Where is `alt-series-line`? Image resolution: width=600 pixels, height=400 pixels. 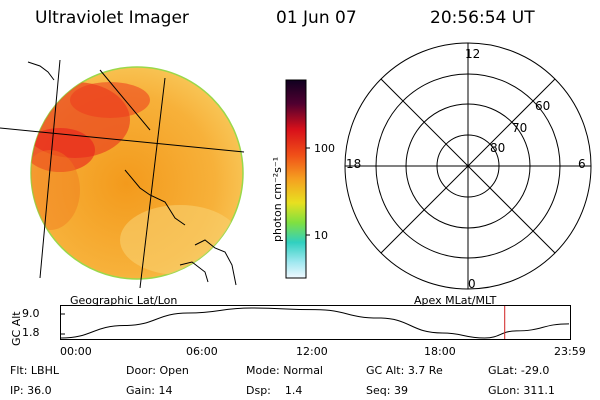
alt-series-line is located at coordinates (315, 323).